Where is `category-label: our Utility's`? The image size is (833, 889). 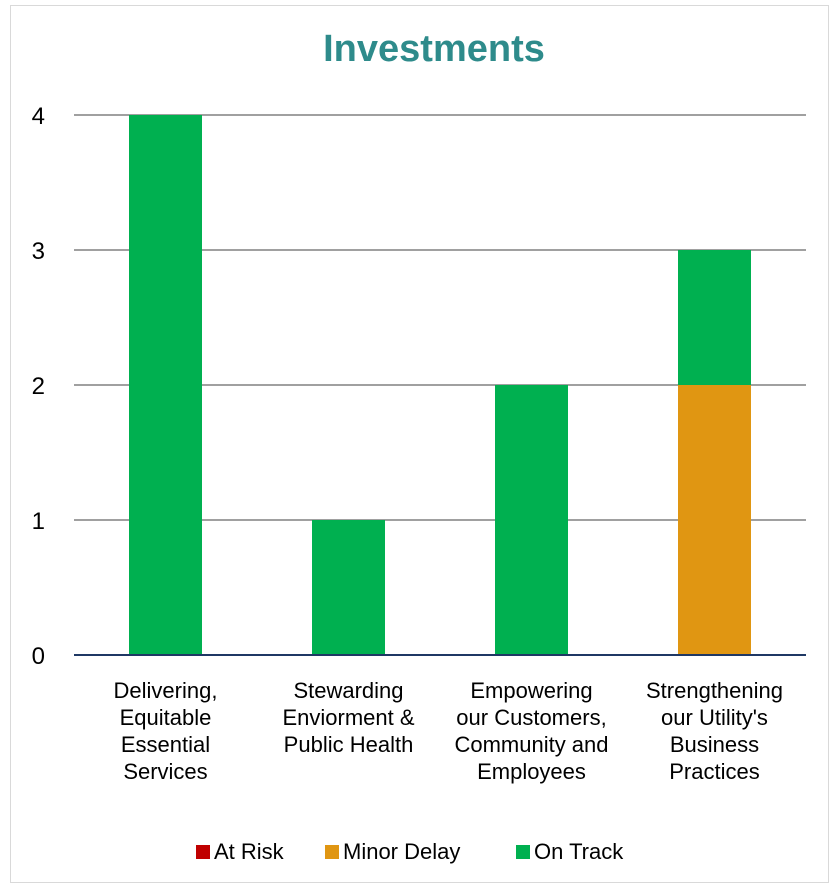
category-label: our Utility's is located at coordinates (714, 717).